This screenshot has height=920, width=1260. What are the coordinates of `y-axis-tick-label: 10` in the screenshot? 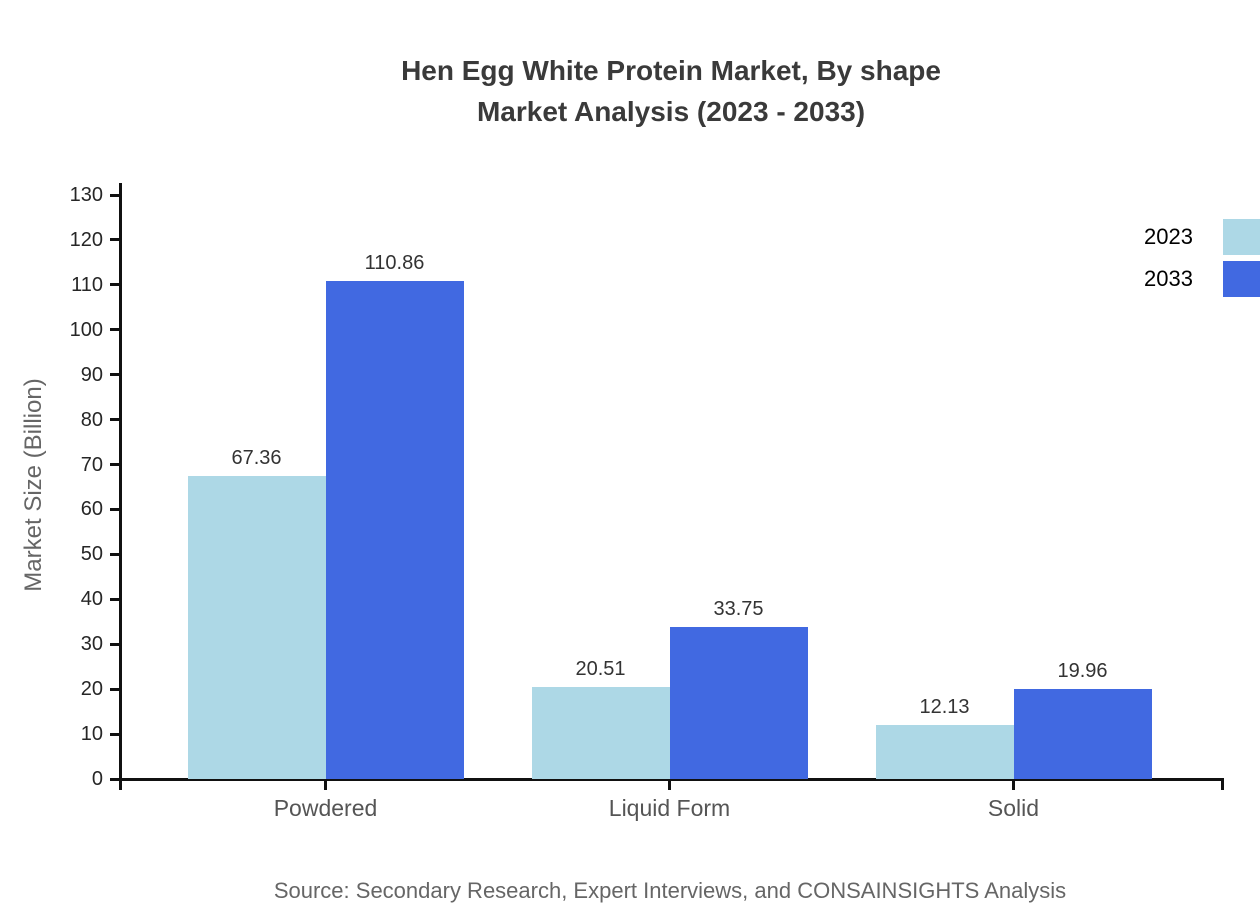 It's located at (91, 734).